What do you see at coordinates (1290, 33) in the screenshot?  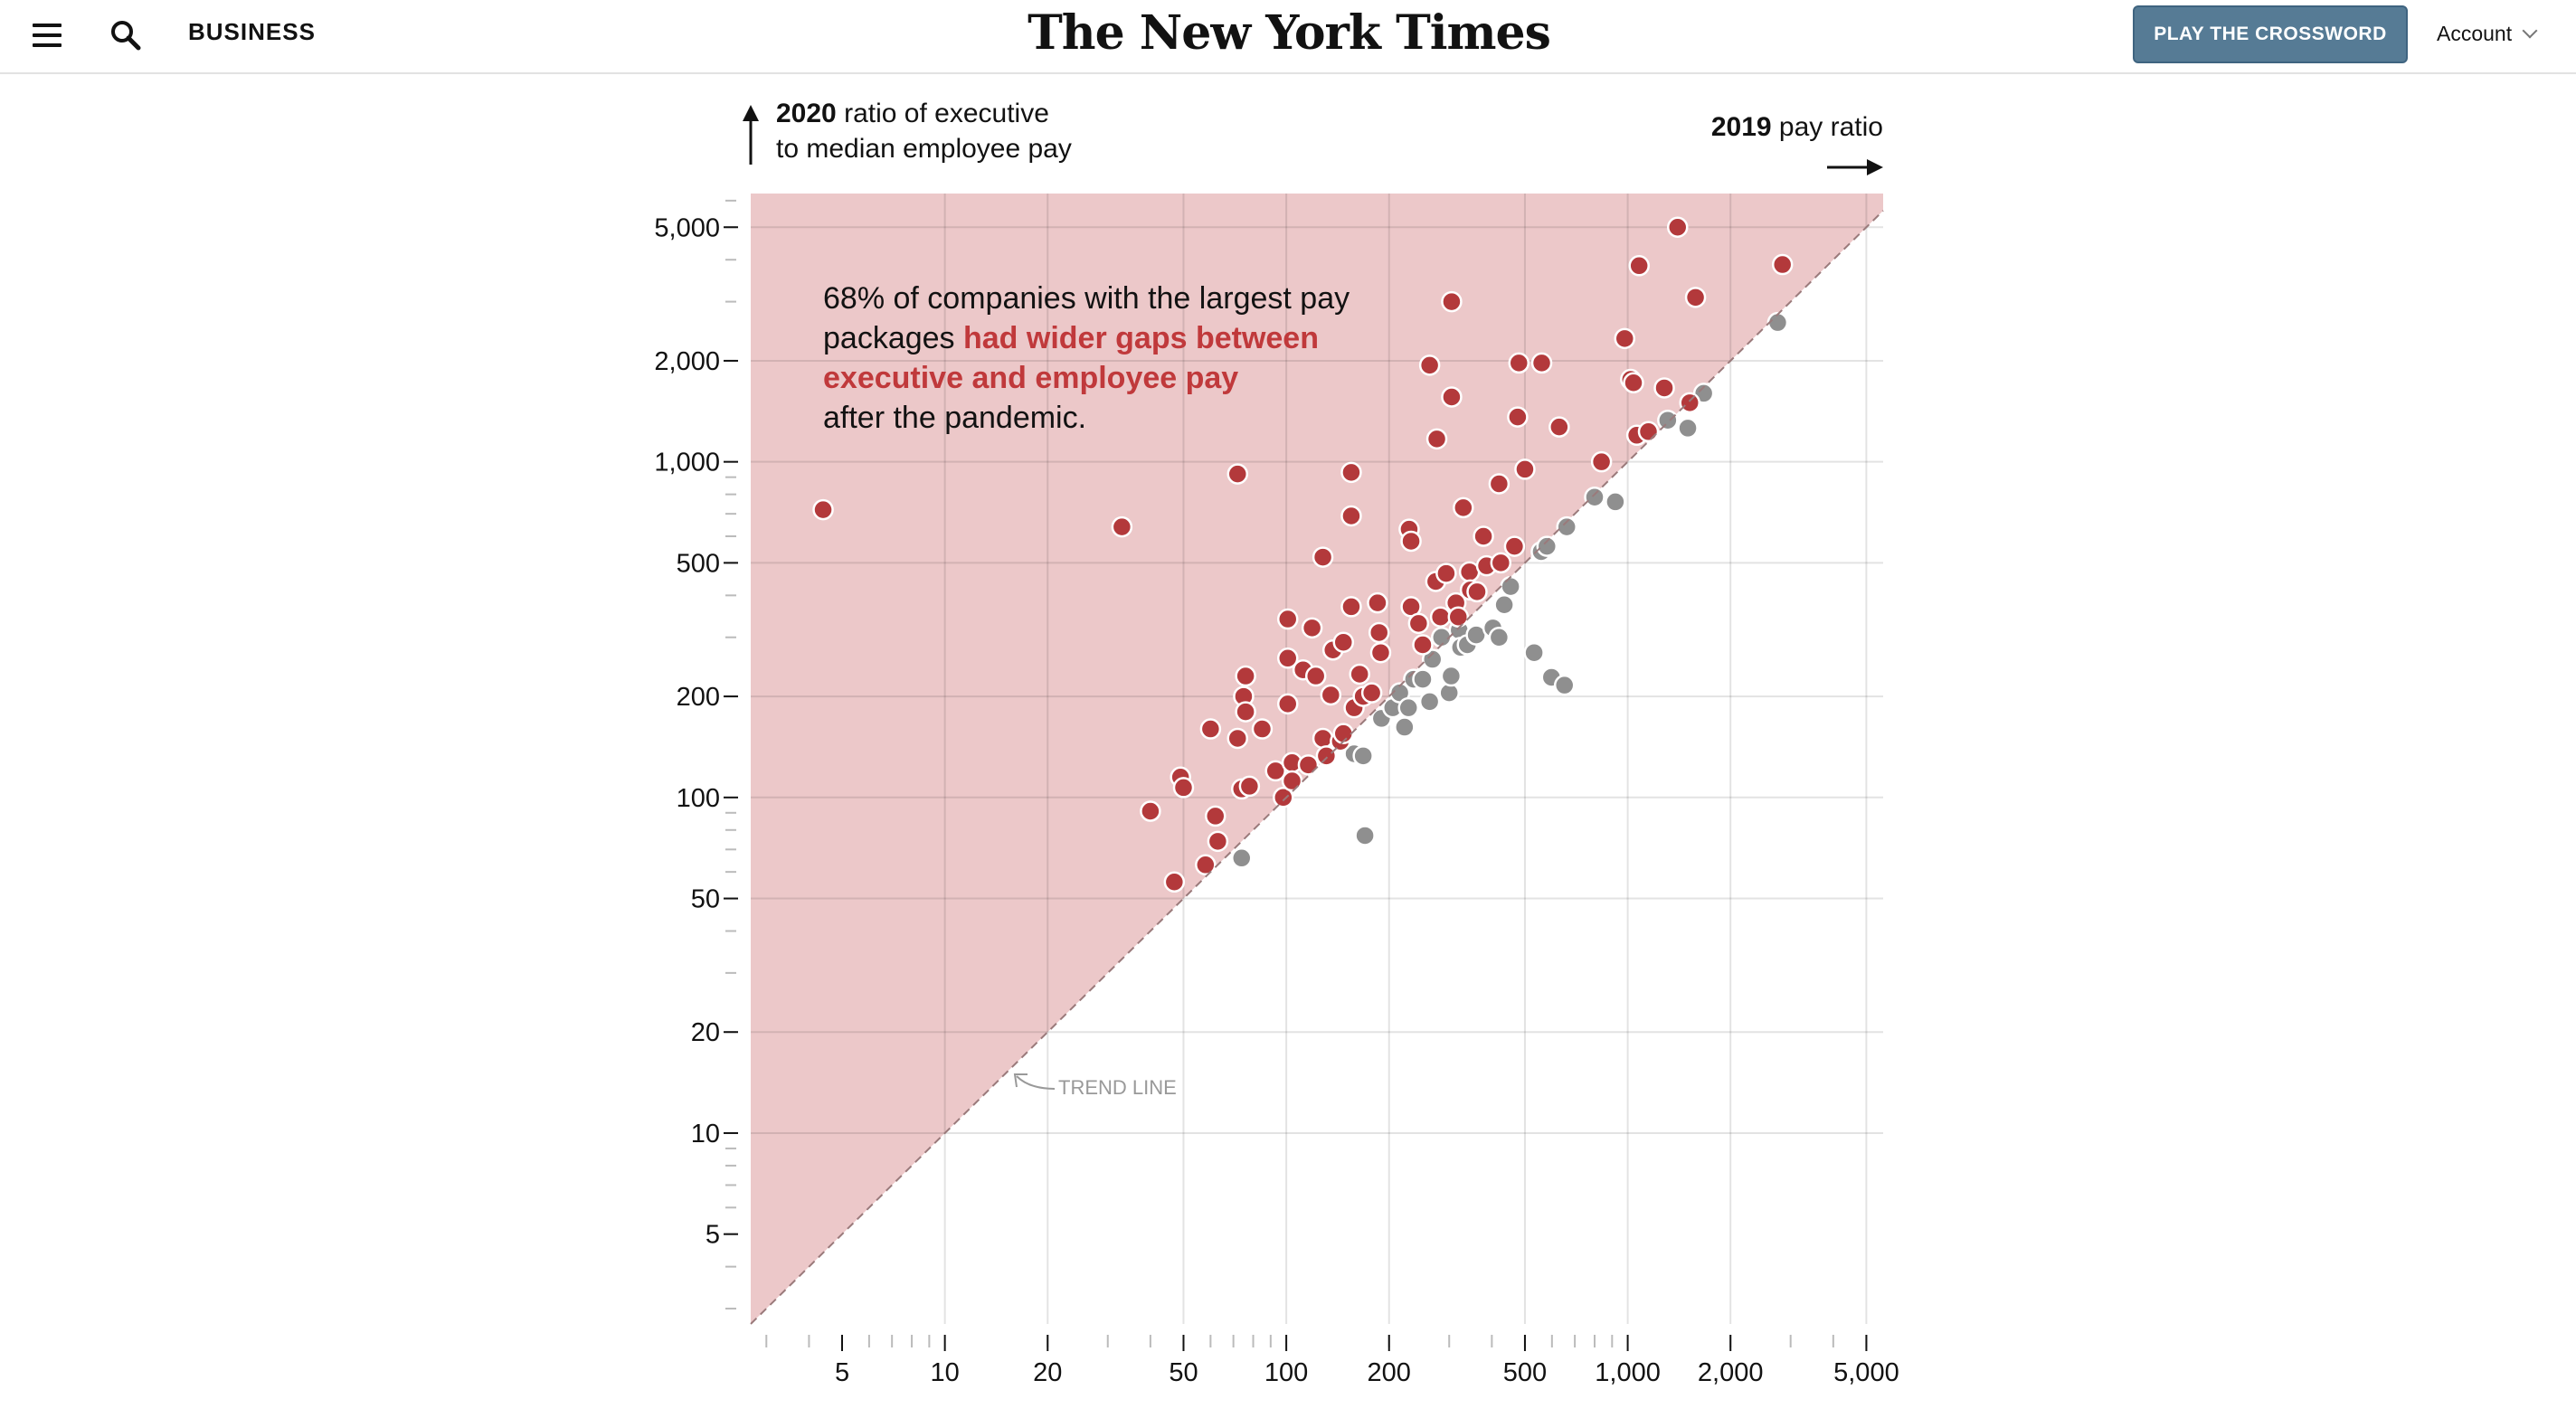 I see `nyt-logo: The New York Times` at bounding box center [1290, 33].